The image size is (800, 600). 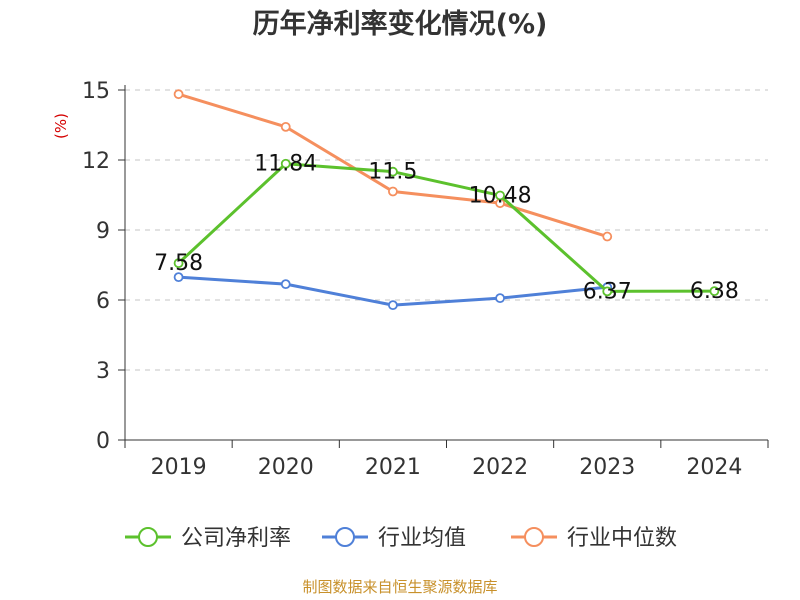 I want to click on legend-item-2: 行业中位数, so click(x=594, y=538).